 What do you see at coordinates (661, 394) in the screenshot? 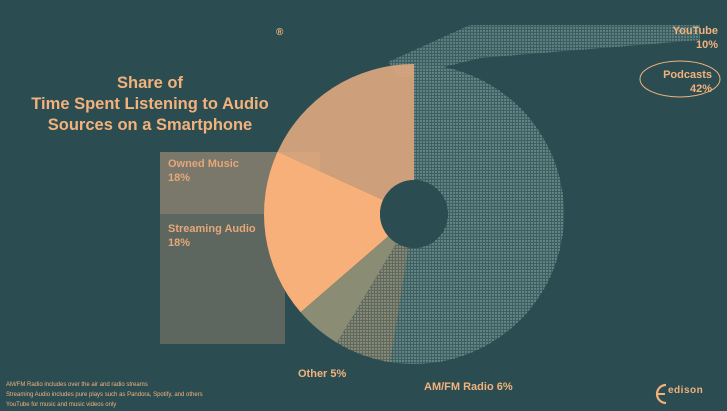
I see `edison-logo-icon` at bounding box center [661, 394].